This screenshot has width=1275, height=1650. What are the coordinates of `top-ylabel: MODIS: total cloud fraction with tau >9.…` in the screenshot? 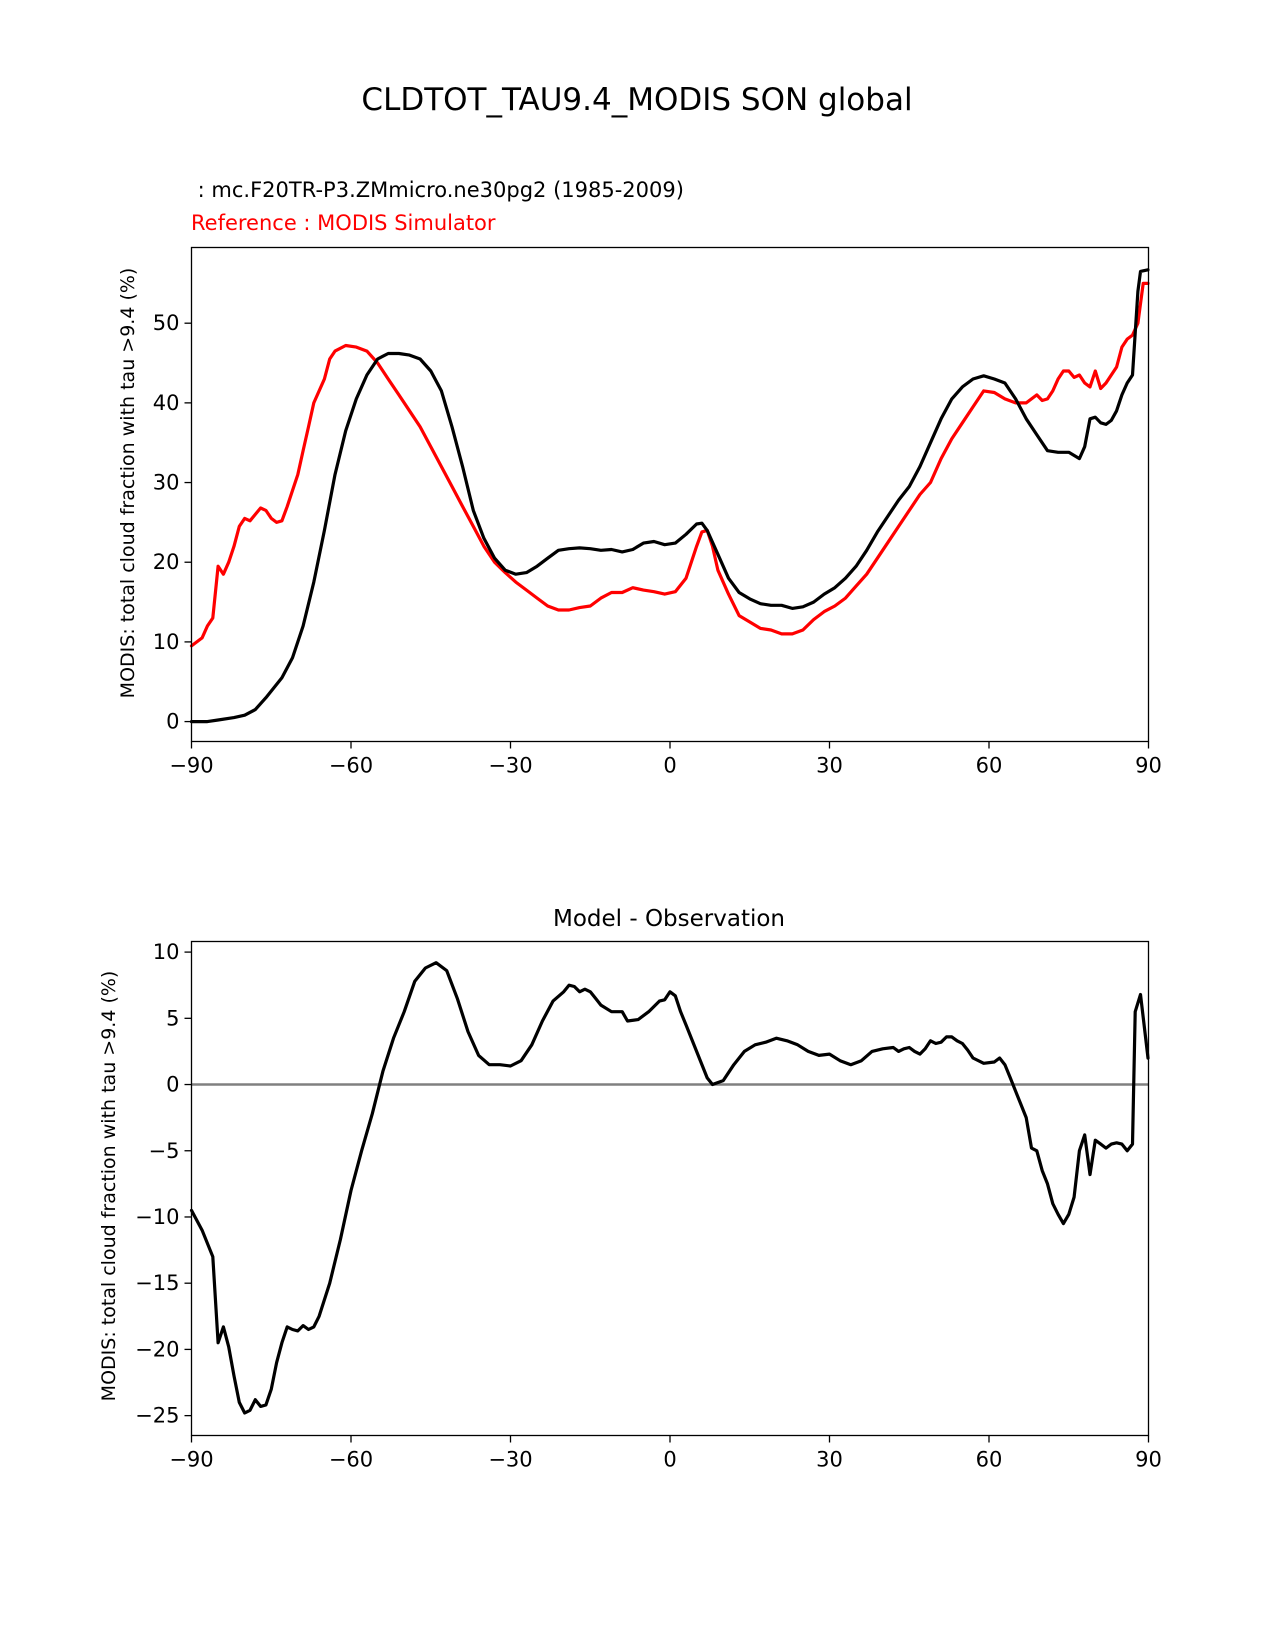 It's located at (128, 483).